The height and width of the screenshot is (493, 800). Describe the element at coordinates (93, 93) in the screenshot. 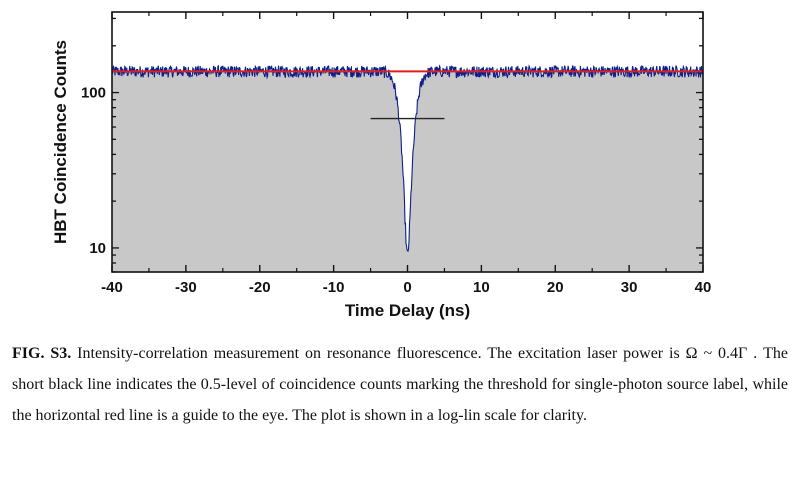

I see `y-tick-label: 100` at that location.